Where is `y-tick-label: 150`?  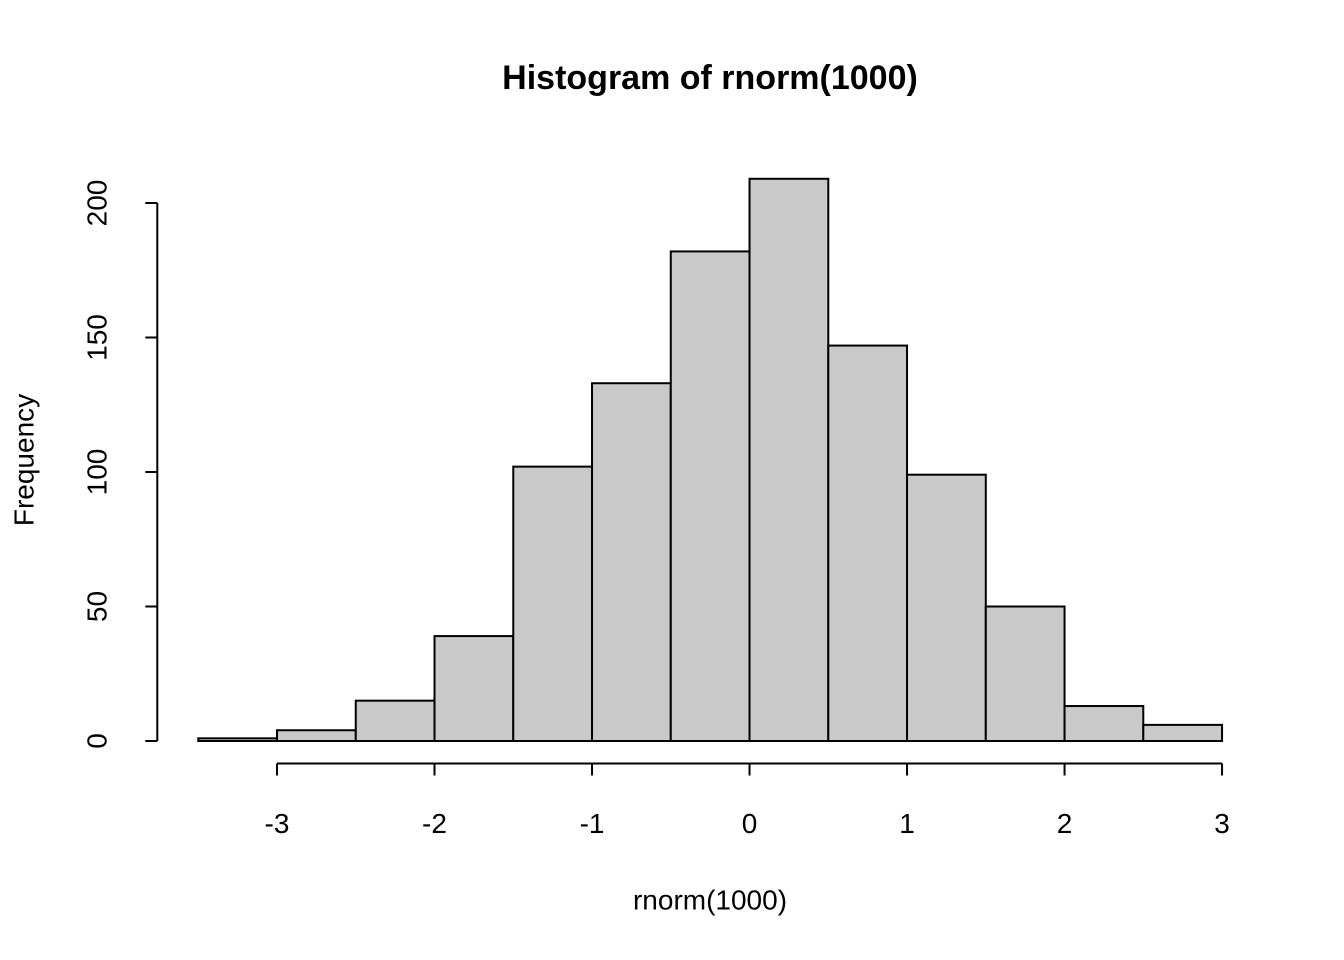 y-tick-label: 150 is located at coordinates (97, 337).